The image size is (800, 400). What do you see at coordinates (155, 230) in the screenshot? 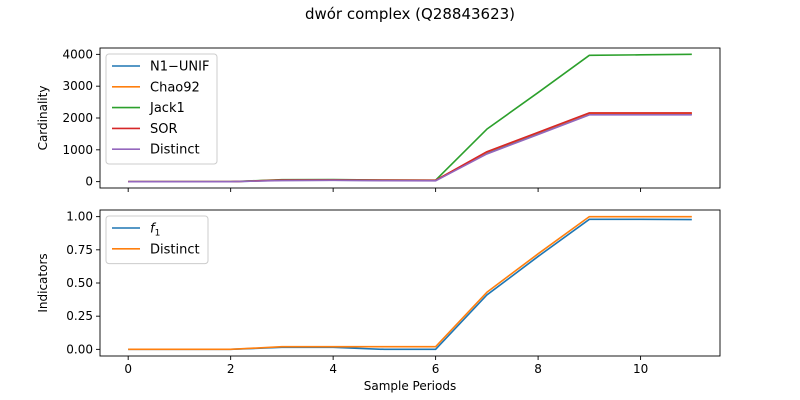
I see `legend-label: f1` at bounding box center [155, 230].